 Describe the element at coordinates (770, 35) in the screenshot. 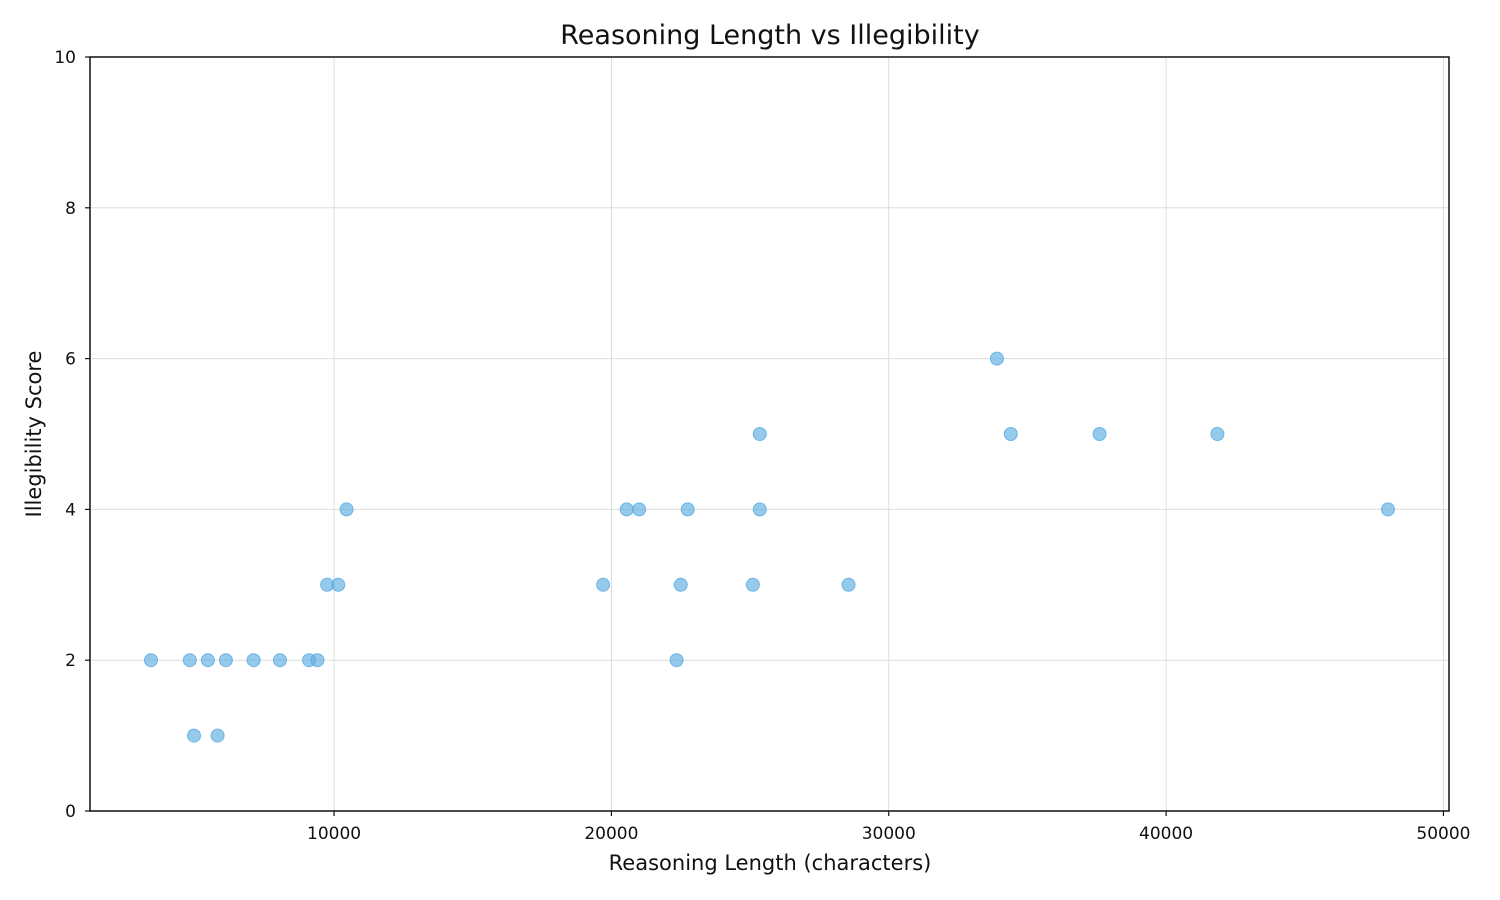

I see `chart-title: Reasoning Length vs Illegibility` at that location.